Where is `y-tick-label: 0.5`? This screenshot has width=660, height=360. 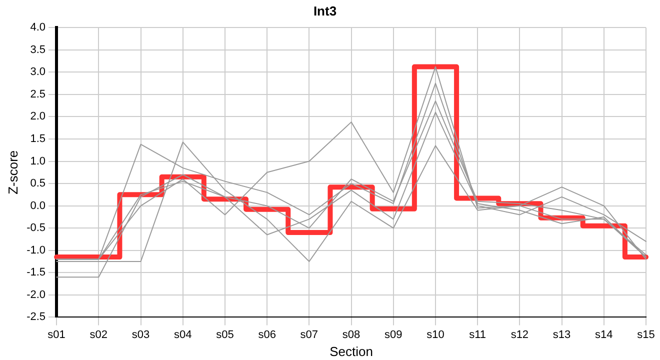
y-tick-label: 0.5 is located at coordinates (38, 184).